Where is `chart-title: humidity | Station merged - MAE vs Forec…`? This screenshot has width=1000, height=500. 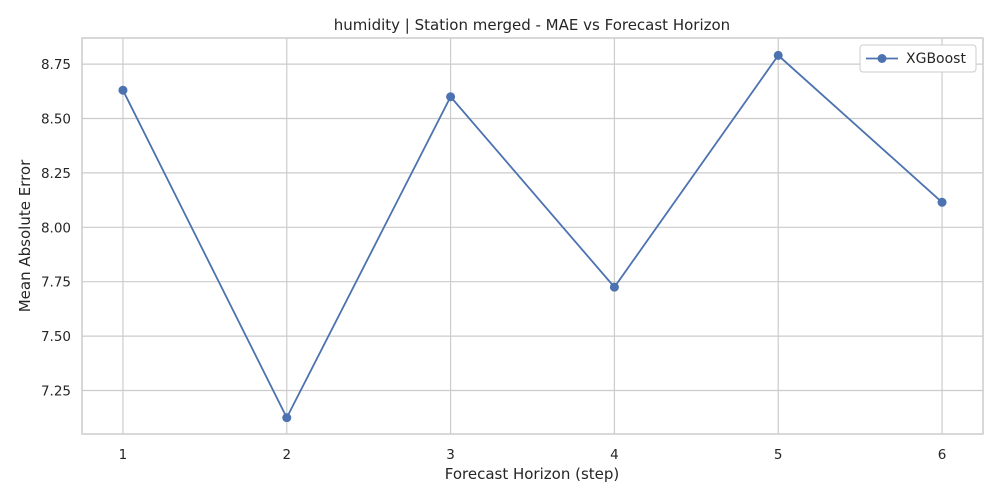
chart-title: humidity | Station merged - MAE vs Forec… is located at coordinates (532, 25).